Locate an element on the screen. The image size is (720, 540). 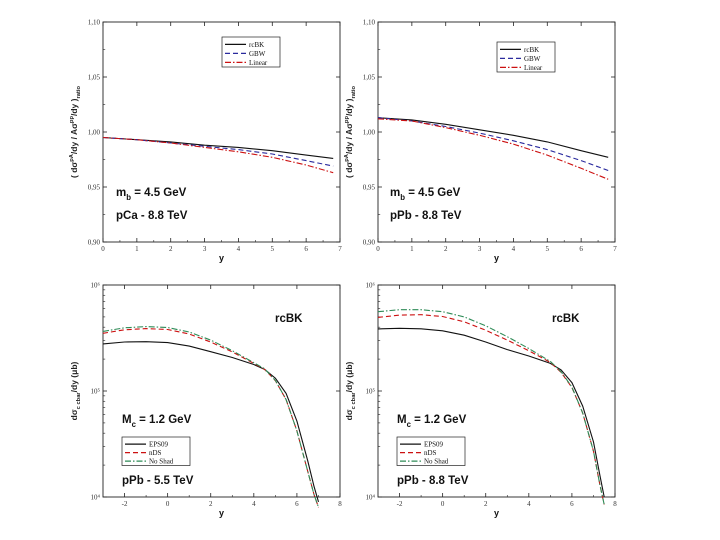
annotation: pPb - 5.5 TeV is located at coordinates (158, 481).